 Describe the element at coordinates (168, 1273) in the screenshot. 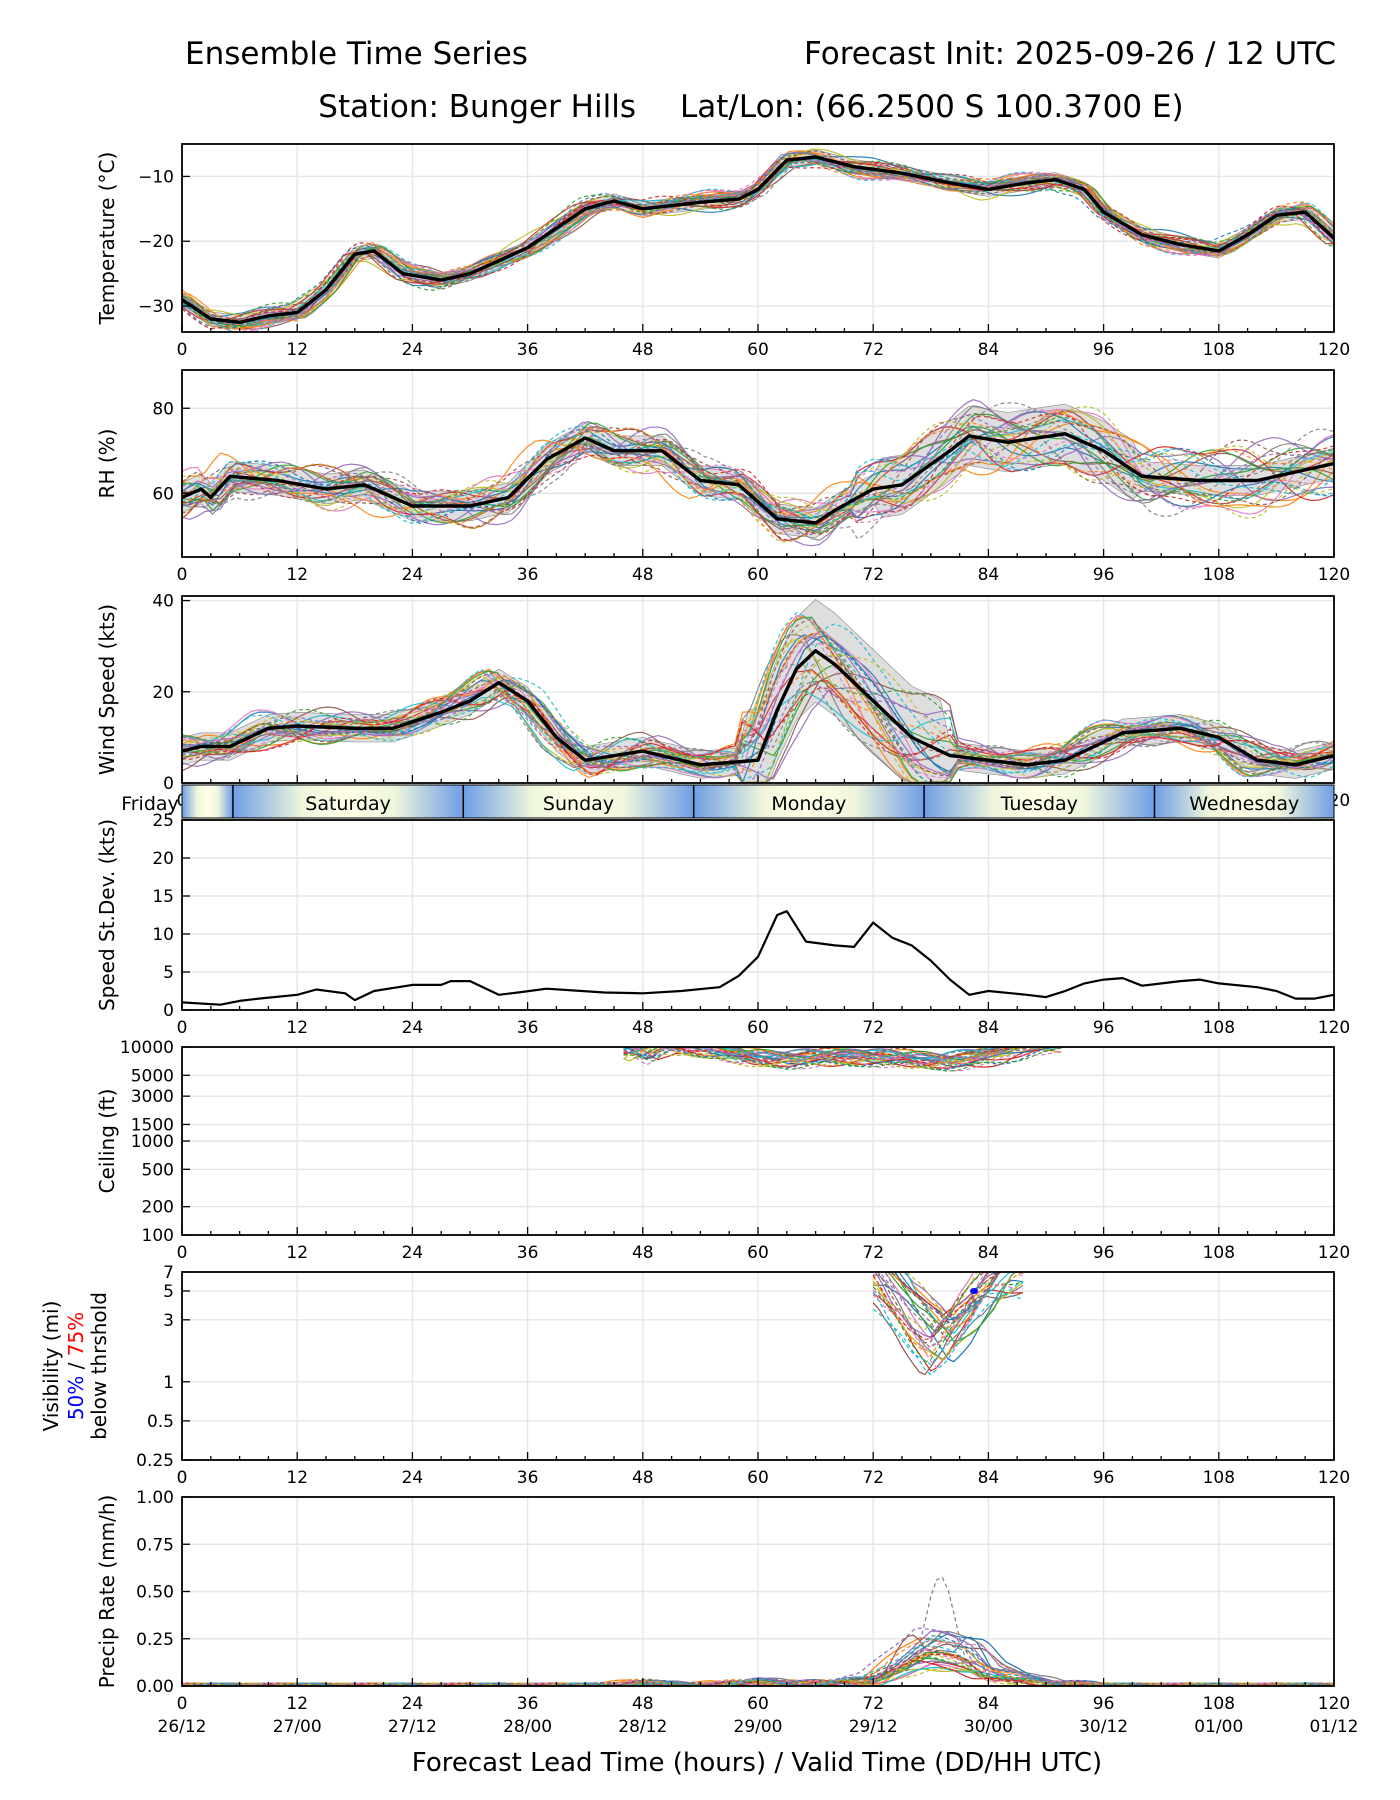

I see `y-tick-label: 7` at that location.